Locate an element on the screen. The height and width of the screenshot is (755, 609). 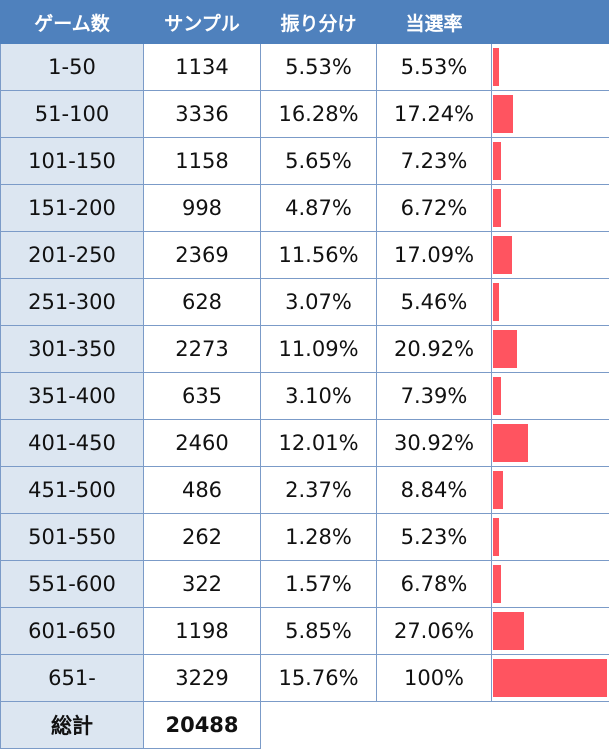
games-cell: 601-650 is located at coordinates (72, 631).